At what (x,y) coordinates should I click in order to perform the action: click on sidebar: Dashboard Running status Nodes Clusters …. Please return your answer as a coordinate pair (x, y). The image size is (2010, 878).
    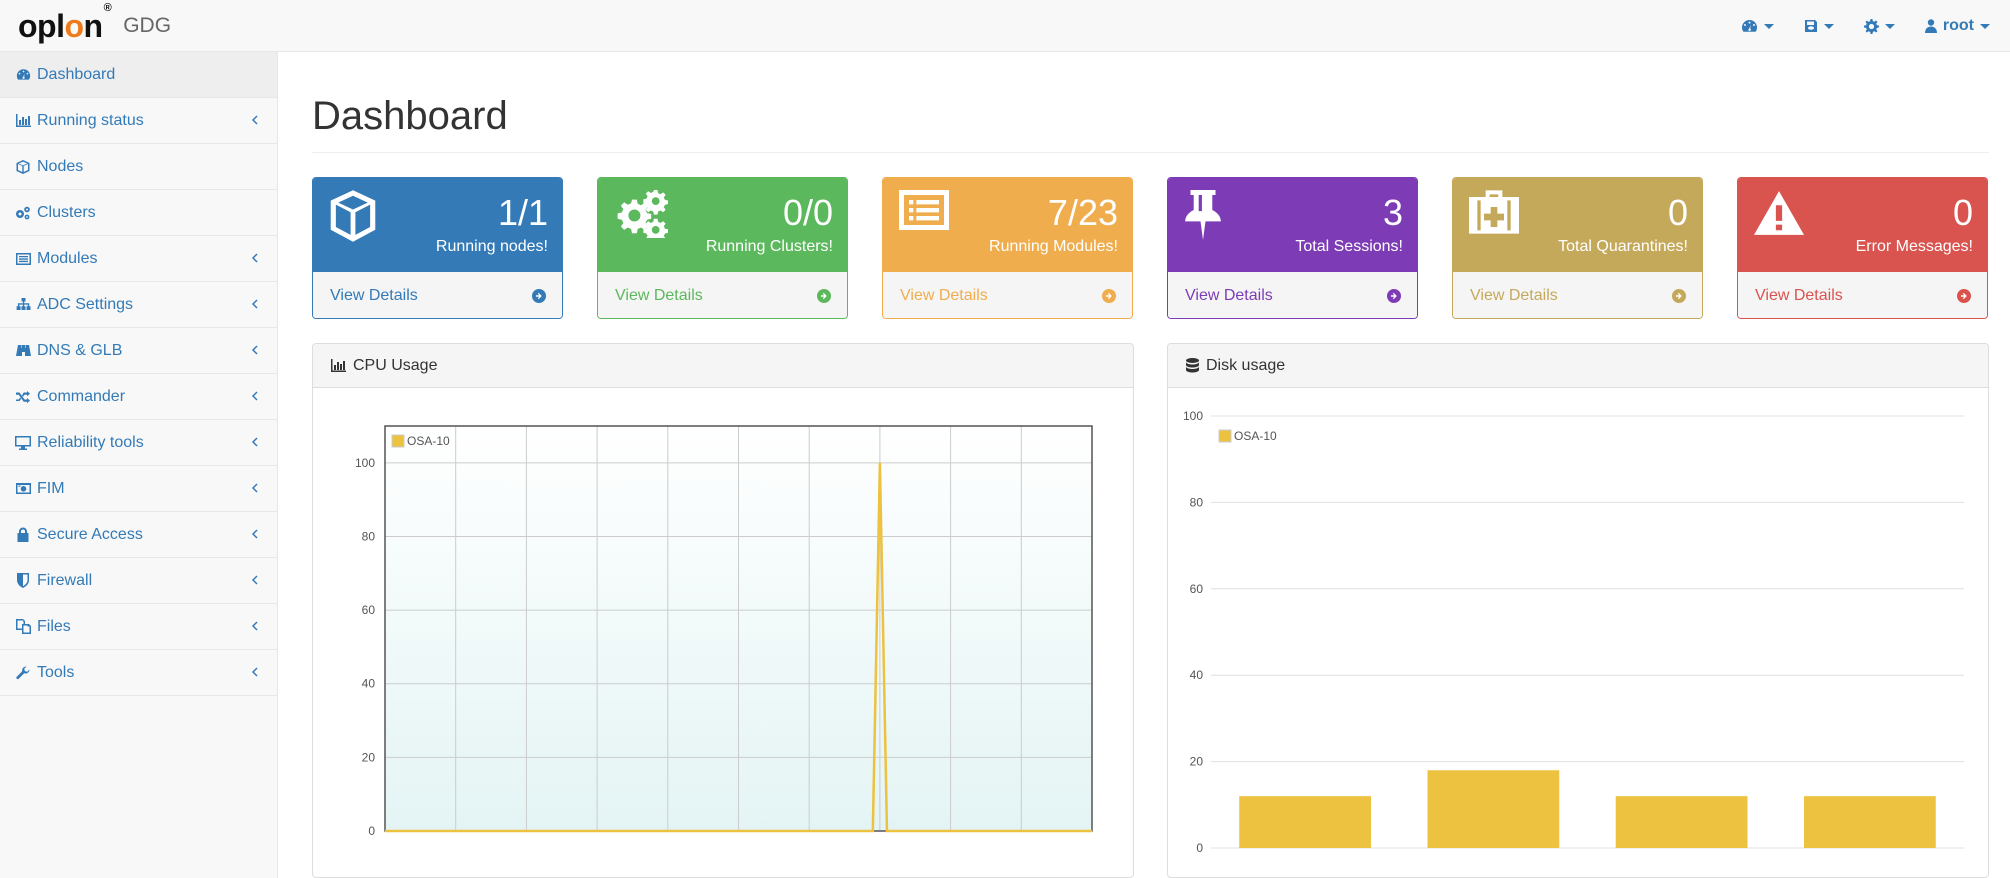
    Looking at the image, I should click on (139, 465).